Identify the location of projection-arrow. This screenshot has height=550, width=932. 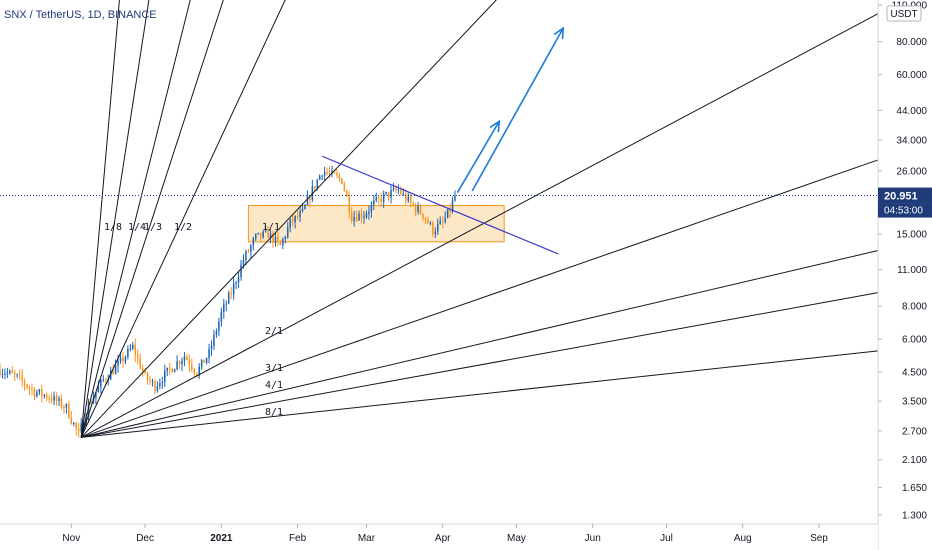
(478, 156).